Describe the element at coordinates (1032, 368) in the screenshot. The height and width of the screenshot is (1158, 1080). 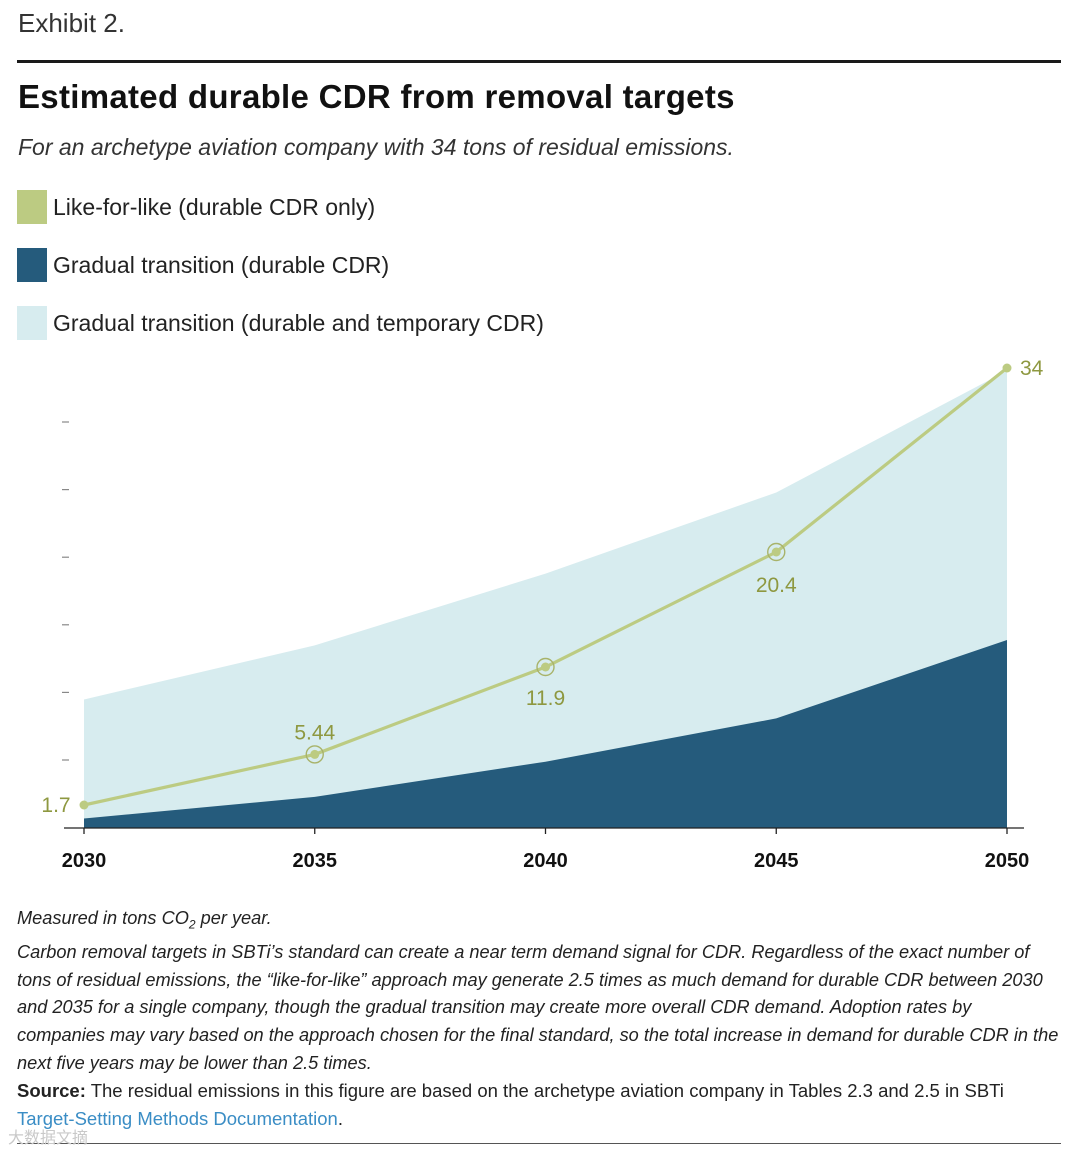
I see `data-label: 34` at that location.